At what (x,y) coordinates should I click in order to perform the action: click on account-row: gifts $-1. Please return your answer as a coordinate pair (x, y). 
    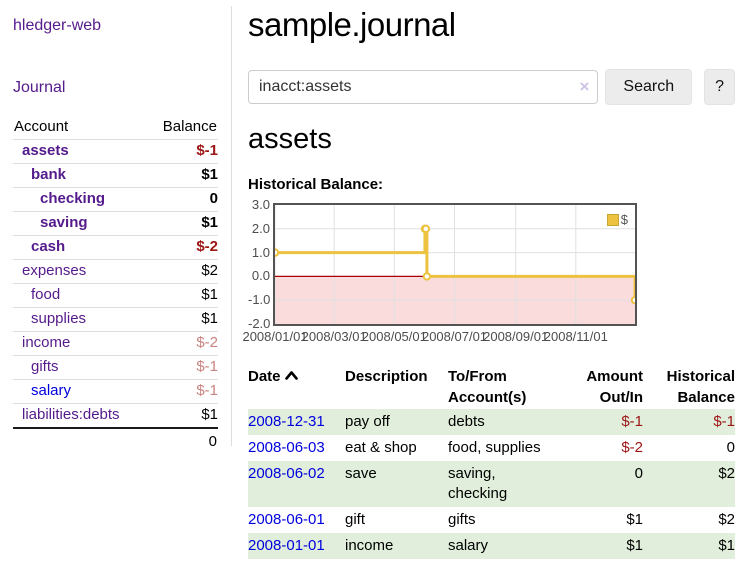
    Looking at the image, I should click on (115, 368).